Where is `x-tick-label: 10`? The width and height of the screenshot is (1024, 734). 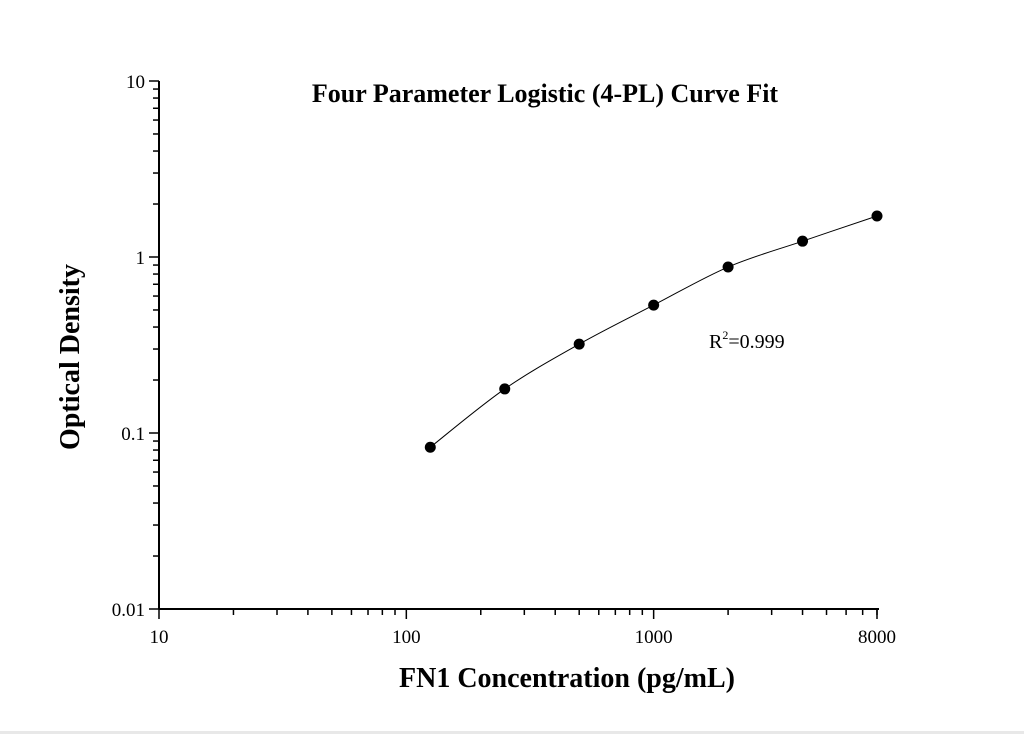 x-tick-label: 10 is located at coordinates (159, 637).